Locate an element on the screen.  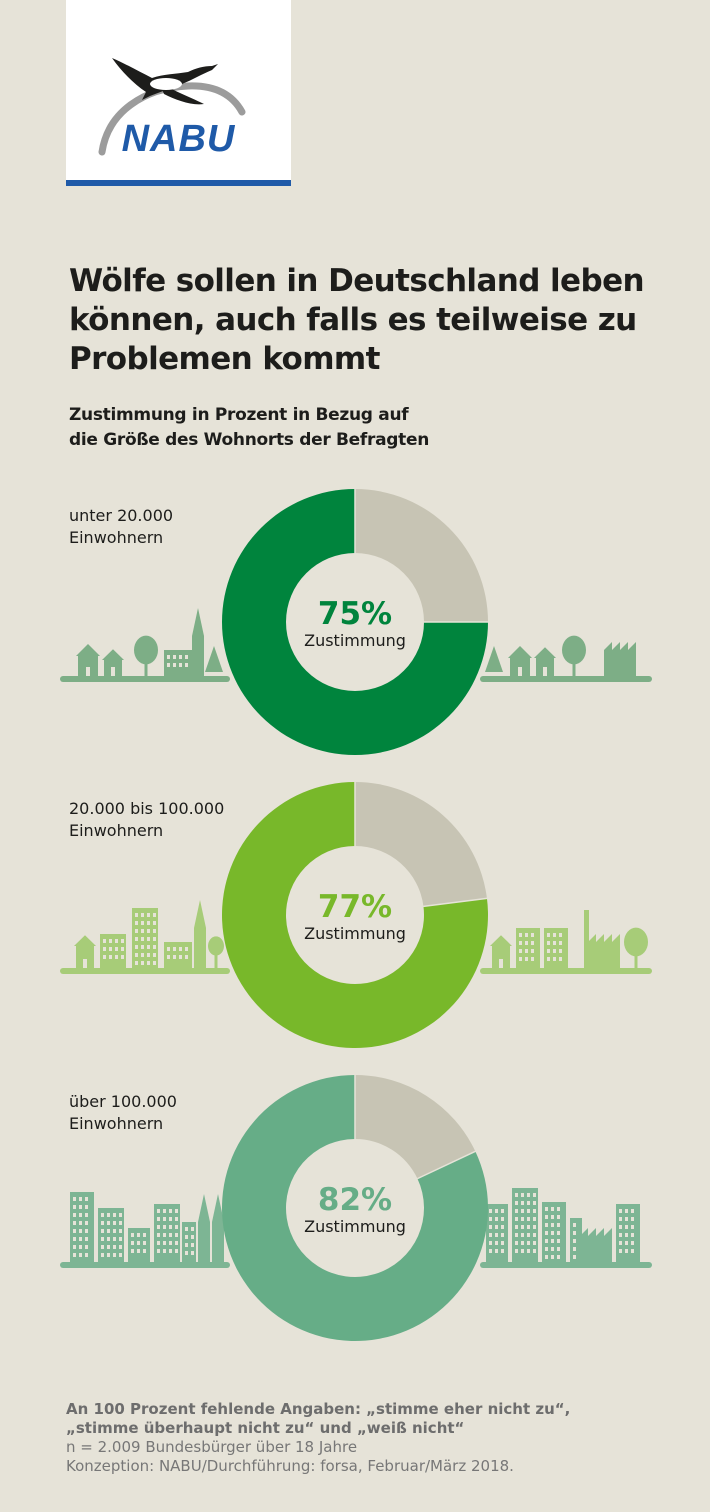
stork-icon is located at coordinates (172, 107).